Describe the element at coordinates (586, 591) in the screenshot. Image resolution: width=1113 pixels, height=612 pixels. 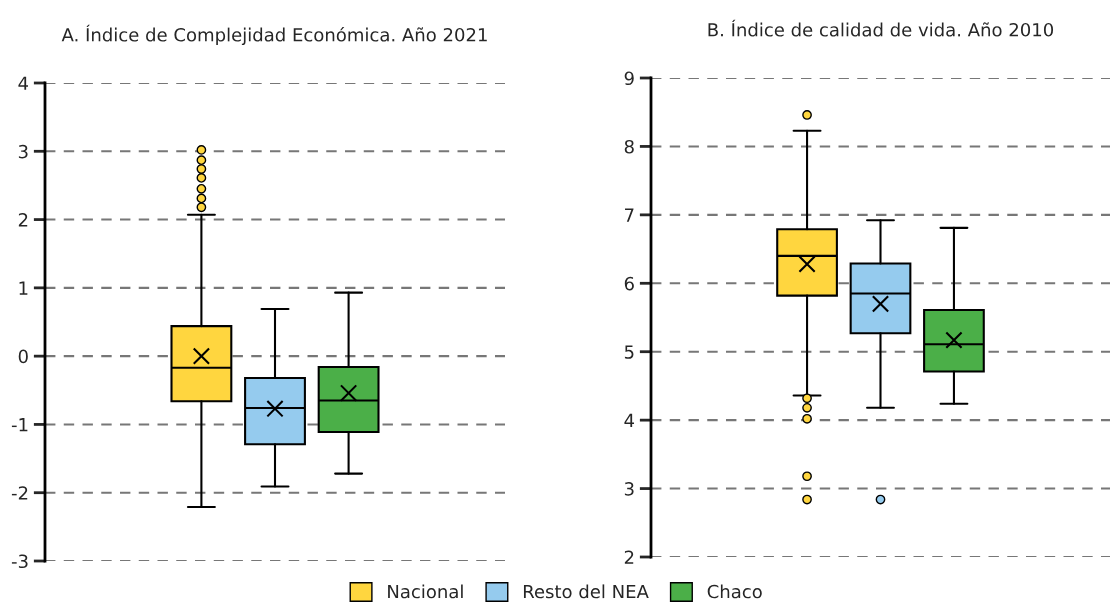
I see `legend-label: Resto del NEA` at that location.